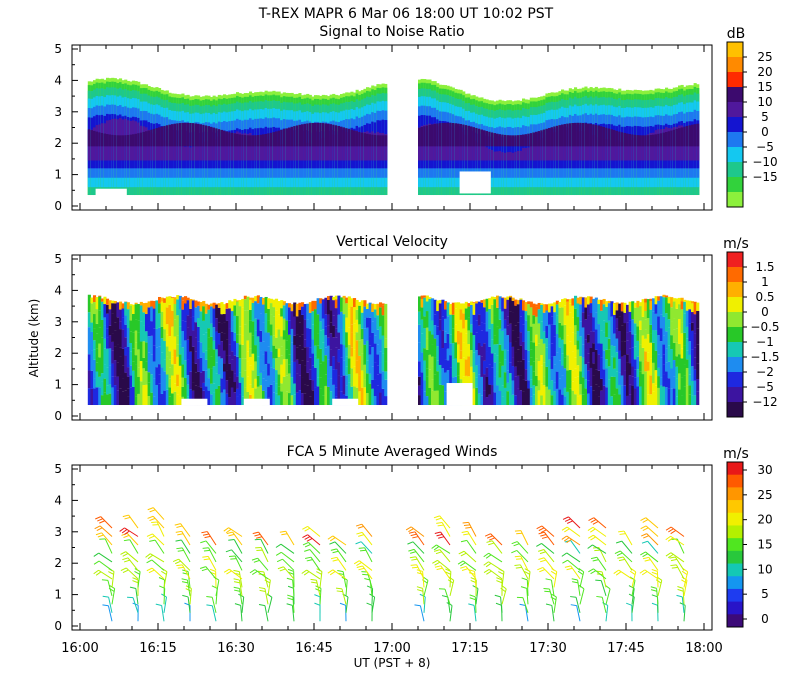 This screenshot has width=800, height=700. Describe the element at coordinates (392, 452) in the screenshot. I see `winds-title: FCA 5 Minute Averaged Winds` at that location.